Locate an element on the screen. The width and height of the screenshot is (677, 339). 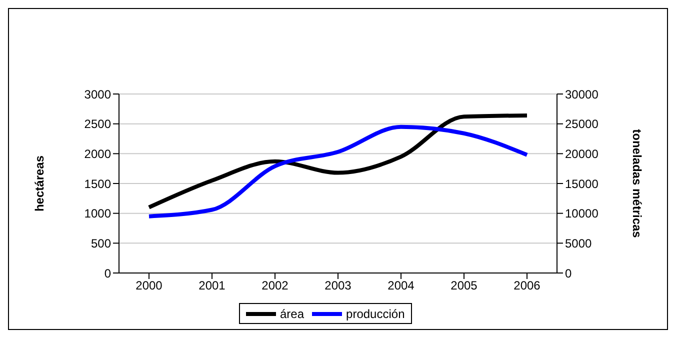
y2-axis-title: toneladas métricas is located at coordinates (637, 183).